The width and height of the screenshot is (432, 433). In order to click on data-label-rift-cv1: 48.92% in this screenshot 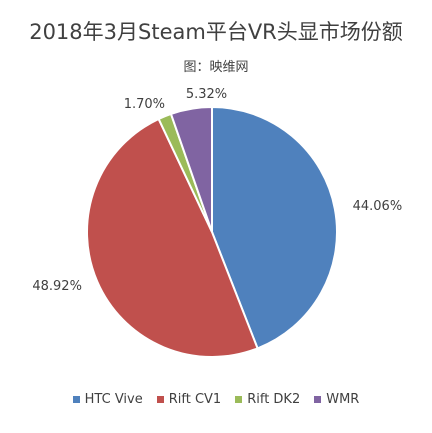, I will do `click(57, 287)`.